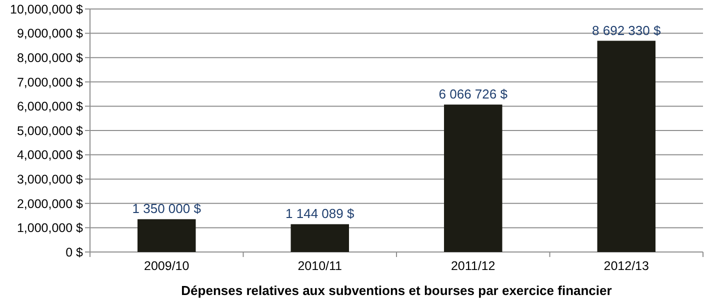 The height and width of the screenshot is (303, 709). What do you see at coordinates (50, 203) in the screenshot?
I see `y-tick-label: 2,000,000 $` at bounding box center [50, 203].